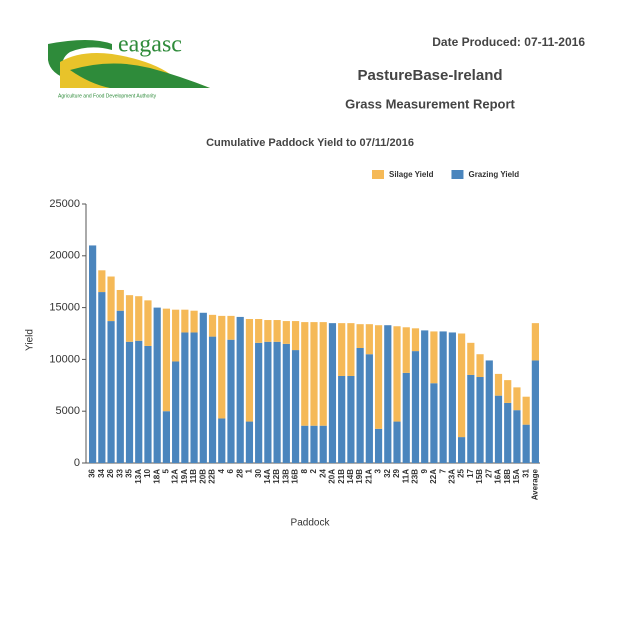 The image size is (628, 634). What do you see at coordinates (147, 472) in the screenshot?
I see `x-tick-label: 10` at bounding box center [147, 472].